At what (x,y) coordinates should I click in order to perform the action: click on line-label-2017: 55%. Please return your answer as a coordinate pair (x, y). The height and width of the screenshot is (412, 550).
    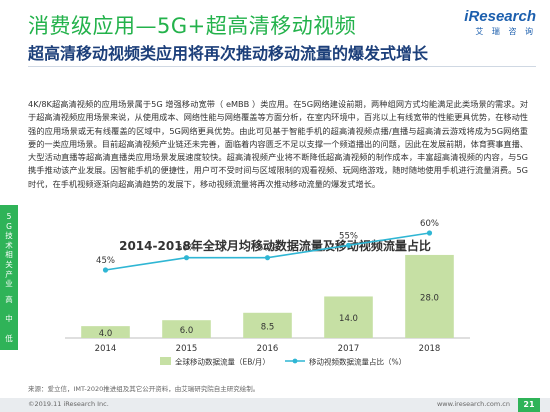
    Looking at the image, I should click on (348, 236).